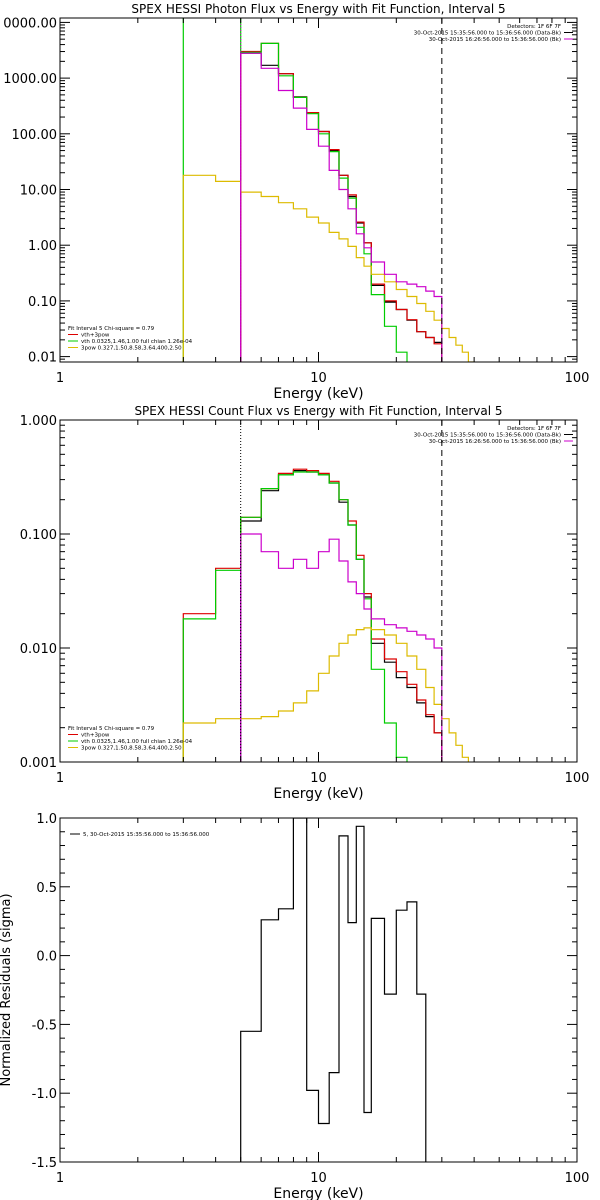 This screenshot has width=600, height=1200. Describe the element at coordinates (38, 191) in the screenshot. I see `y-tick-label: 10.00` at that location.